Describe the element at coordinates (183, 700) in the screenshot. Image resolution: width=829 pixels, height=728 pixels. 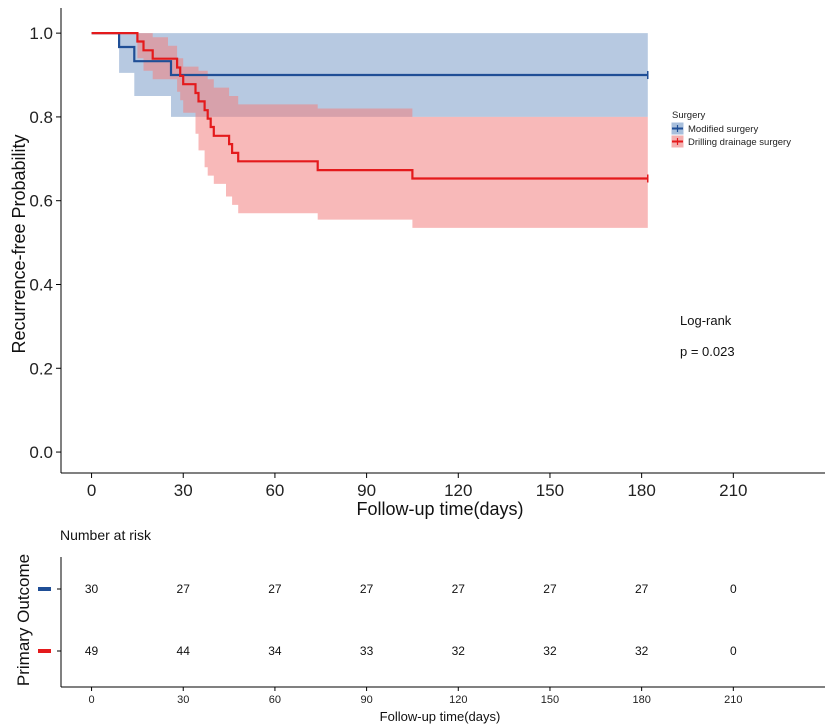
I see `risk-x-tick-label: 30` at that location.